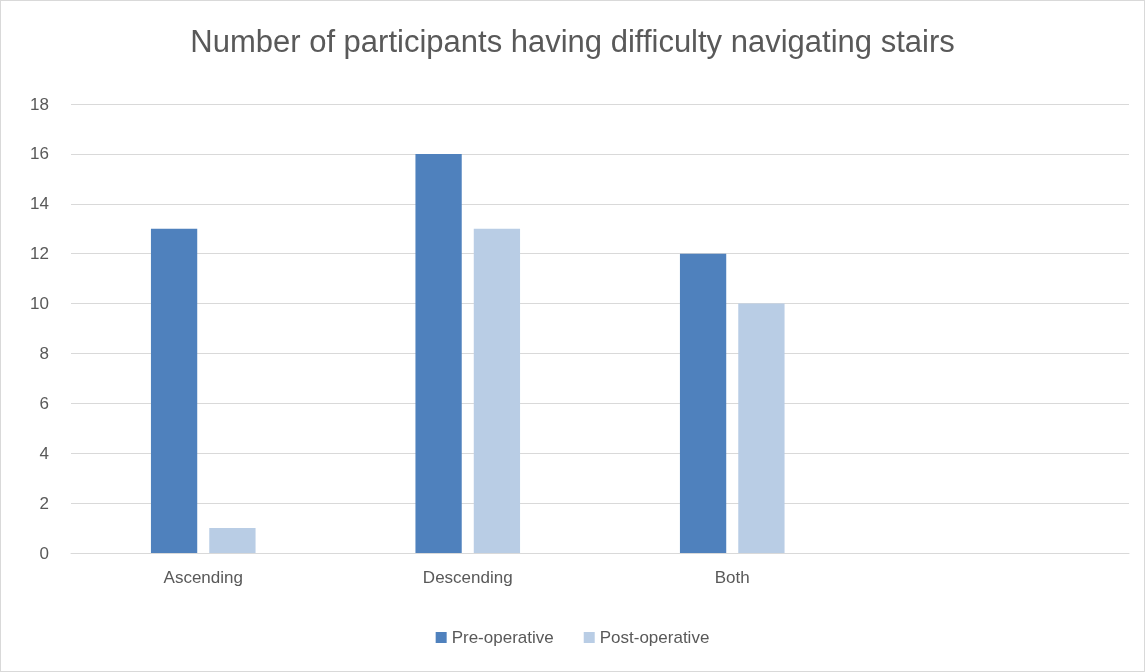 This screenshot has height=672, width=1145. What do you see at coordinates (732, 577) in the screenshot?
I see `x-tick-label: Both` at bounding box center [732, 577].